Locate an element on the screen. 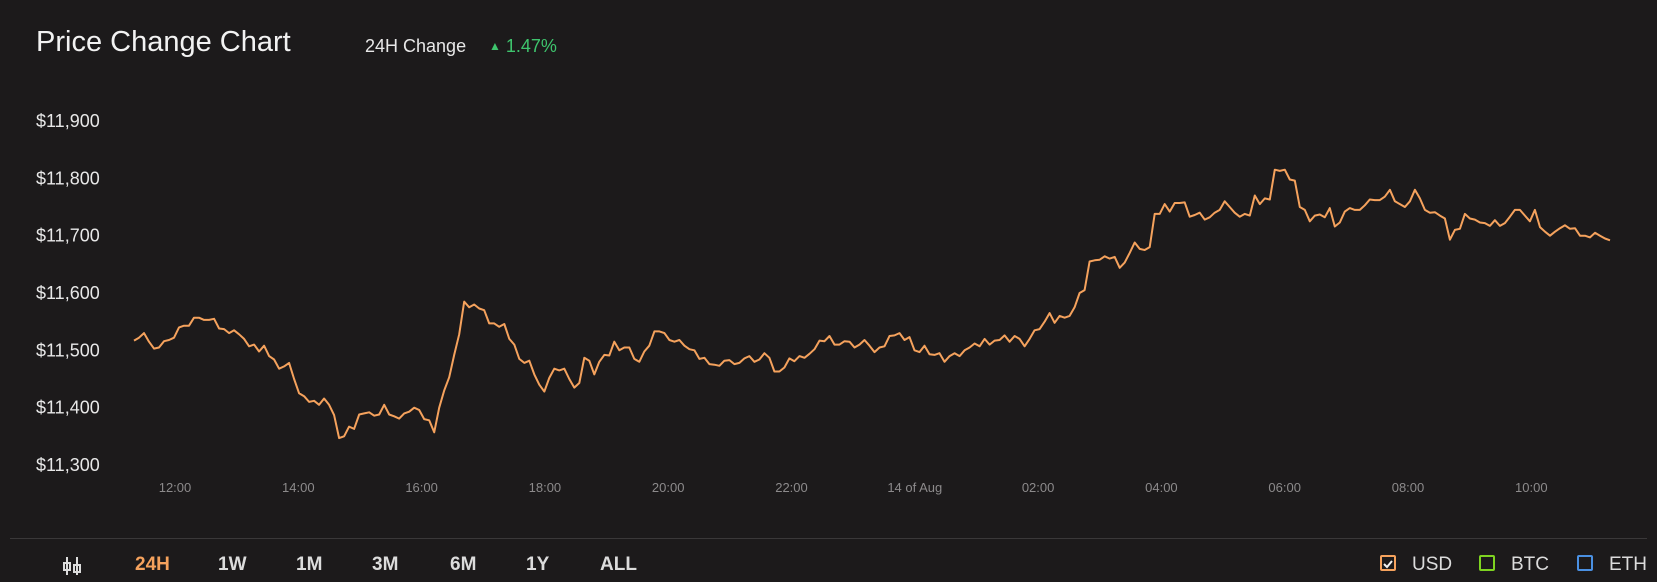 This screenshot has height=582, width=1657. period-6m: 6M is located at coordinates (463, 564).